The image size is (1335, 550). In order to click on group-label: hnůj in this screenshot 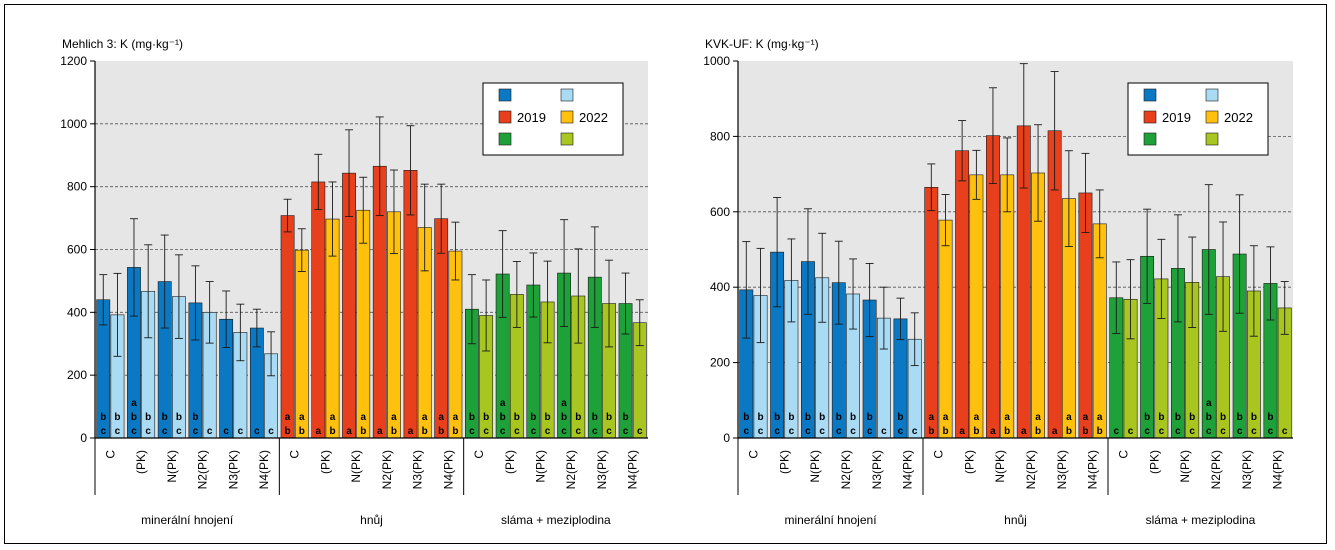, I will do `click(1015, 520)`.